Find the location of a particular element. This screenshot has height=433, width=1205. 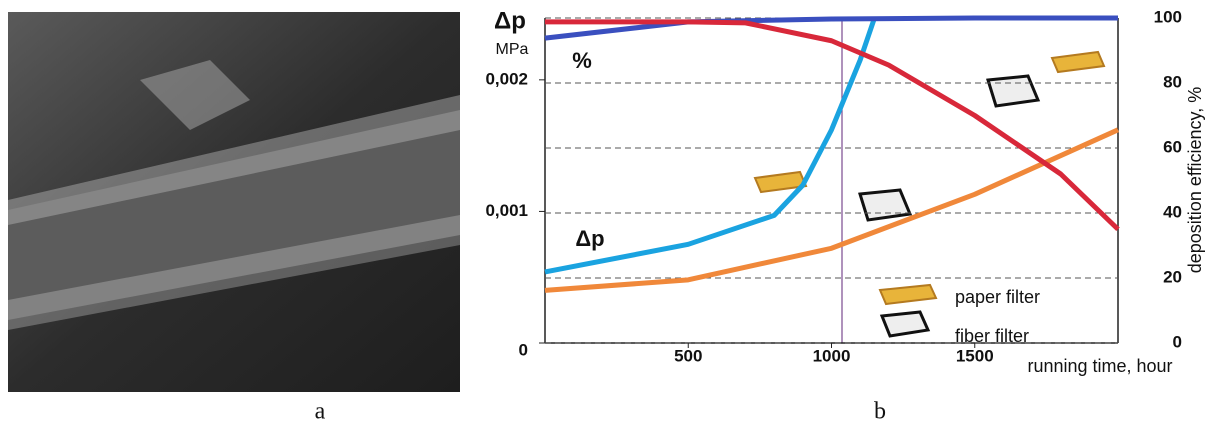

y2-tick-label: 60 is located at coordinates (1172, 146).